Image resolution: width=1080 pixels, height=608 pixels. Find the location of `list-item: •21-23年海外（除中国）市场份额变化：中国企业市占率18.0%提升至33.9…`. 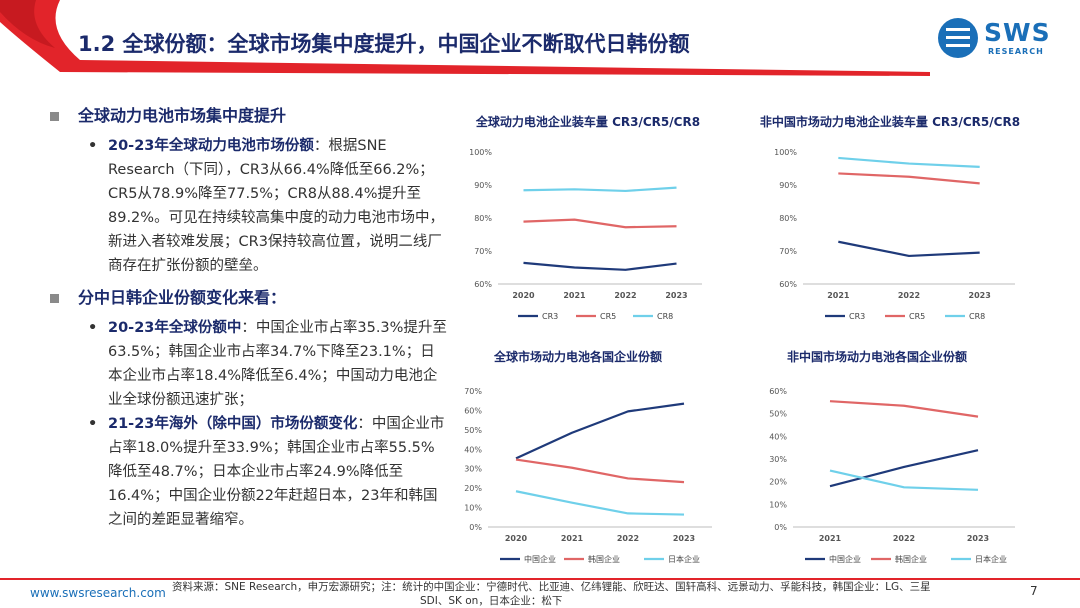

list-item: •21-23年海外（除中国）市场份额变化：中国企业市占率18.0%提升至33.9… is located at coordinates (248, 472).